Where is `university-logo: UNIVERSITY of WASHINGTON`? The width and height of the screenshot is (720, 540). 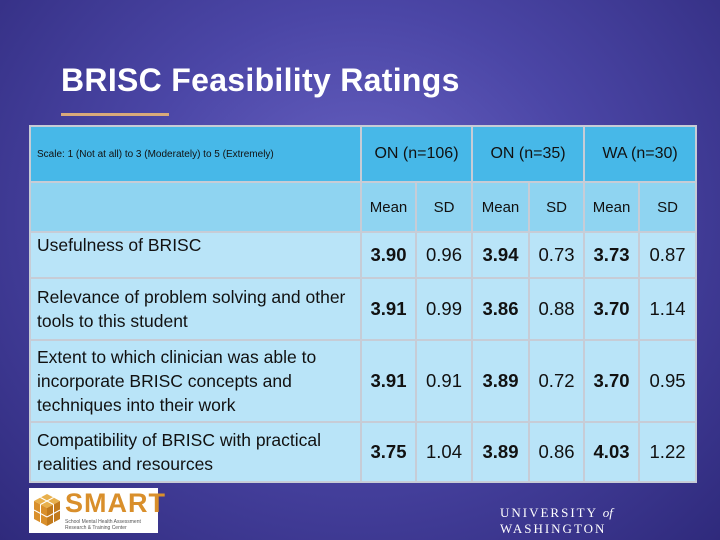
university-logo: UNIVERSITY of WASHINGTON is located at coordinates (610, 521).